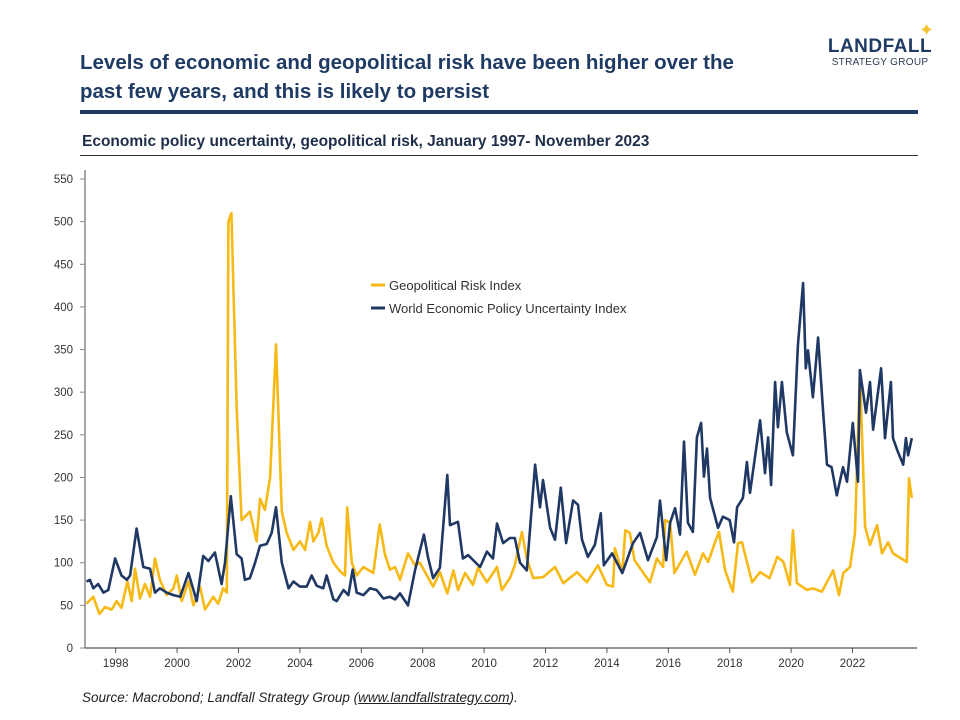  What do you see at coordinates (63, 265) in the screenshot?
I see `y-tick-label: 450` at bounding box center [63, 265].